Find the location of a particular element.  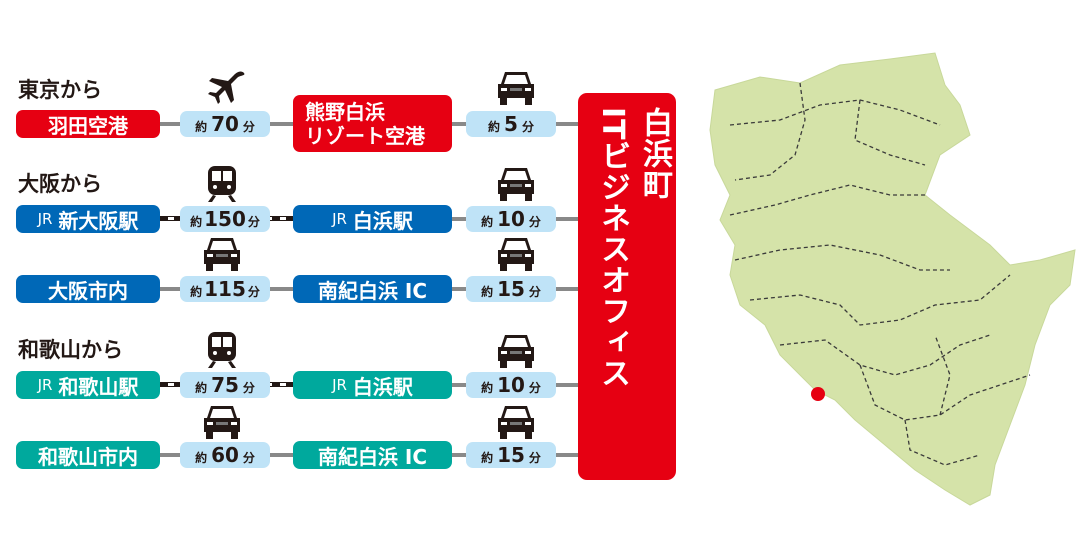

origin-label: 大阪市内 is located at coordinates (88, 290).